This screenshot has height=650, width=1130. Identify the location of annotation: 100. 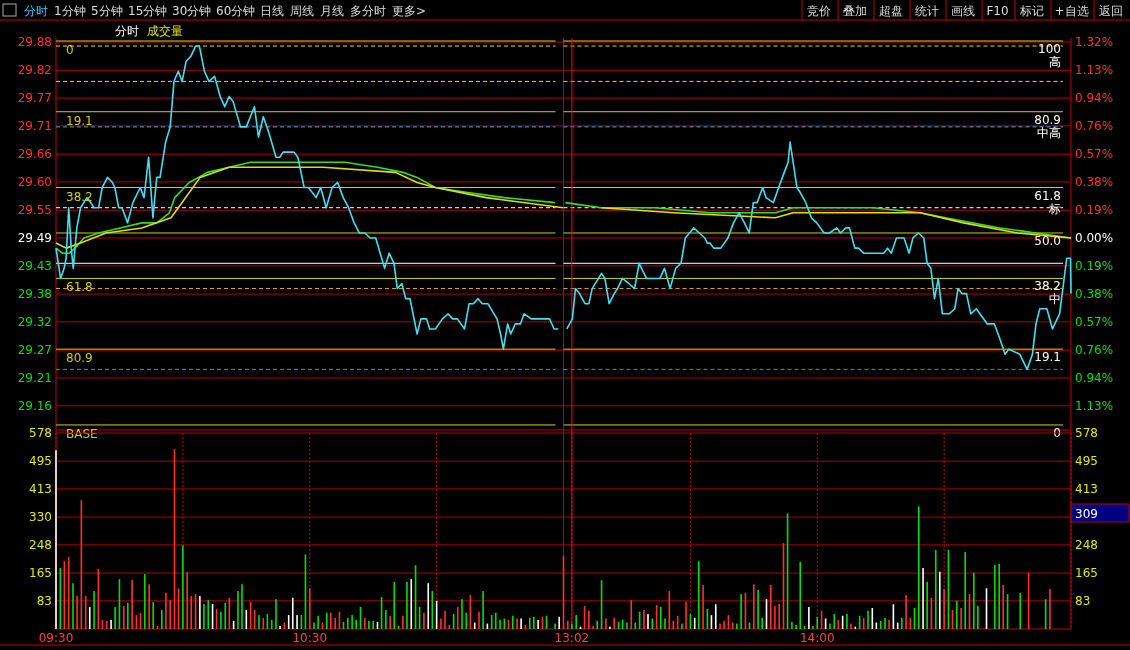
(1049, 49).